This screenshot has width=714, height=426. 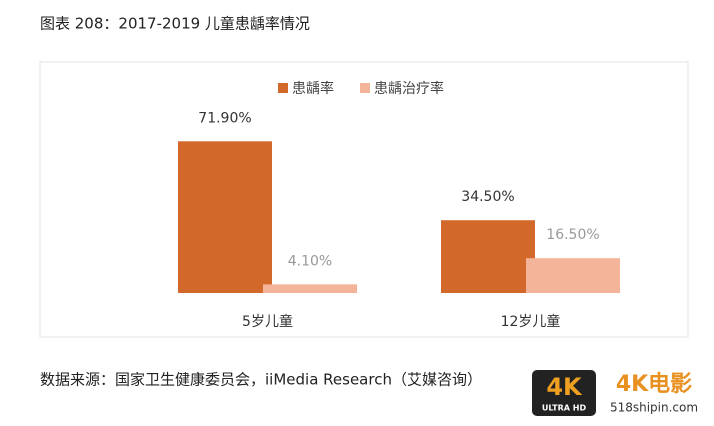 What do you see at coordinates (175, 24) in the screenshot?
I see `chart-title: 图表 208：2017-2019 儿童患龋率情况` at bounding box center [175, 24].